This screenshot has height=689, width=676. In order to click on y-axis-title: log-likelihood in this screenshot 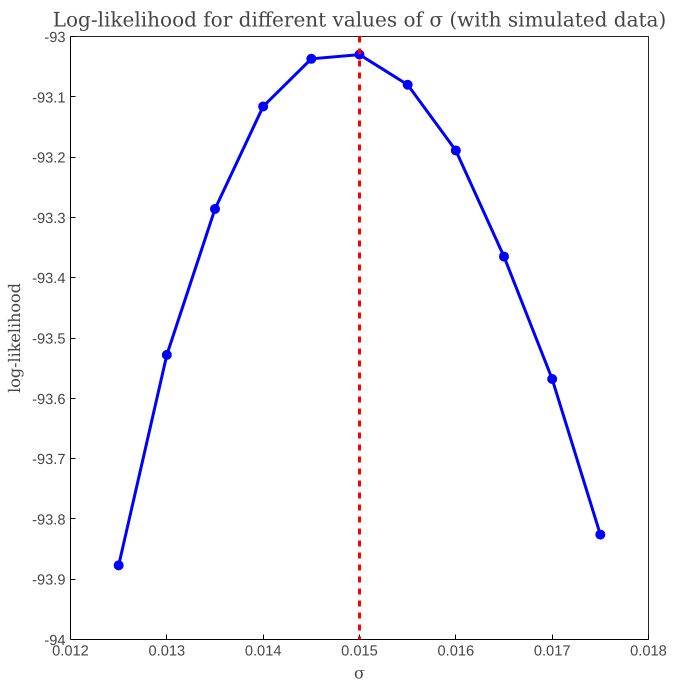, I will do `click(14, 338)`.